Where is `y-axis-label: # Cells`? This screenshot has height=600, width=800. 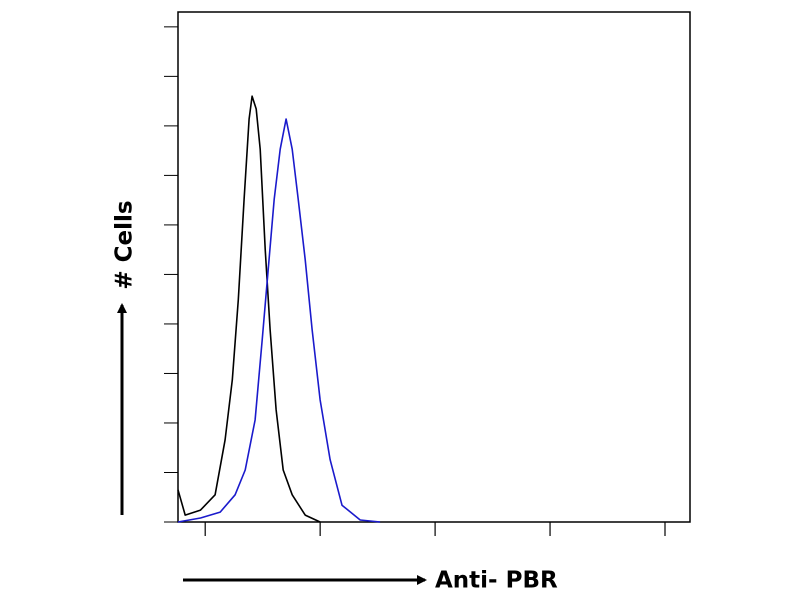
y-axis-label: # Cells is located at coordinates (125, 244).